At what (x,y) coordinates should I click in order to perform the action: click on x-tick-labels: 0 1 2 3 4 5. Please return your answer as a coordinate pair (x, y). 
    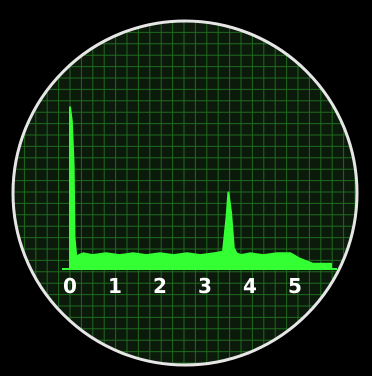
    Looking at the image, I should click on (182, 286).